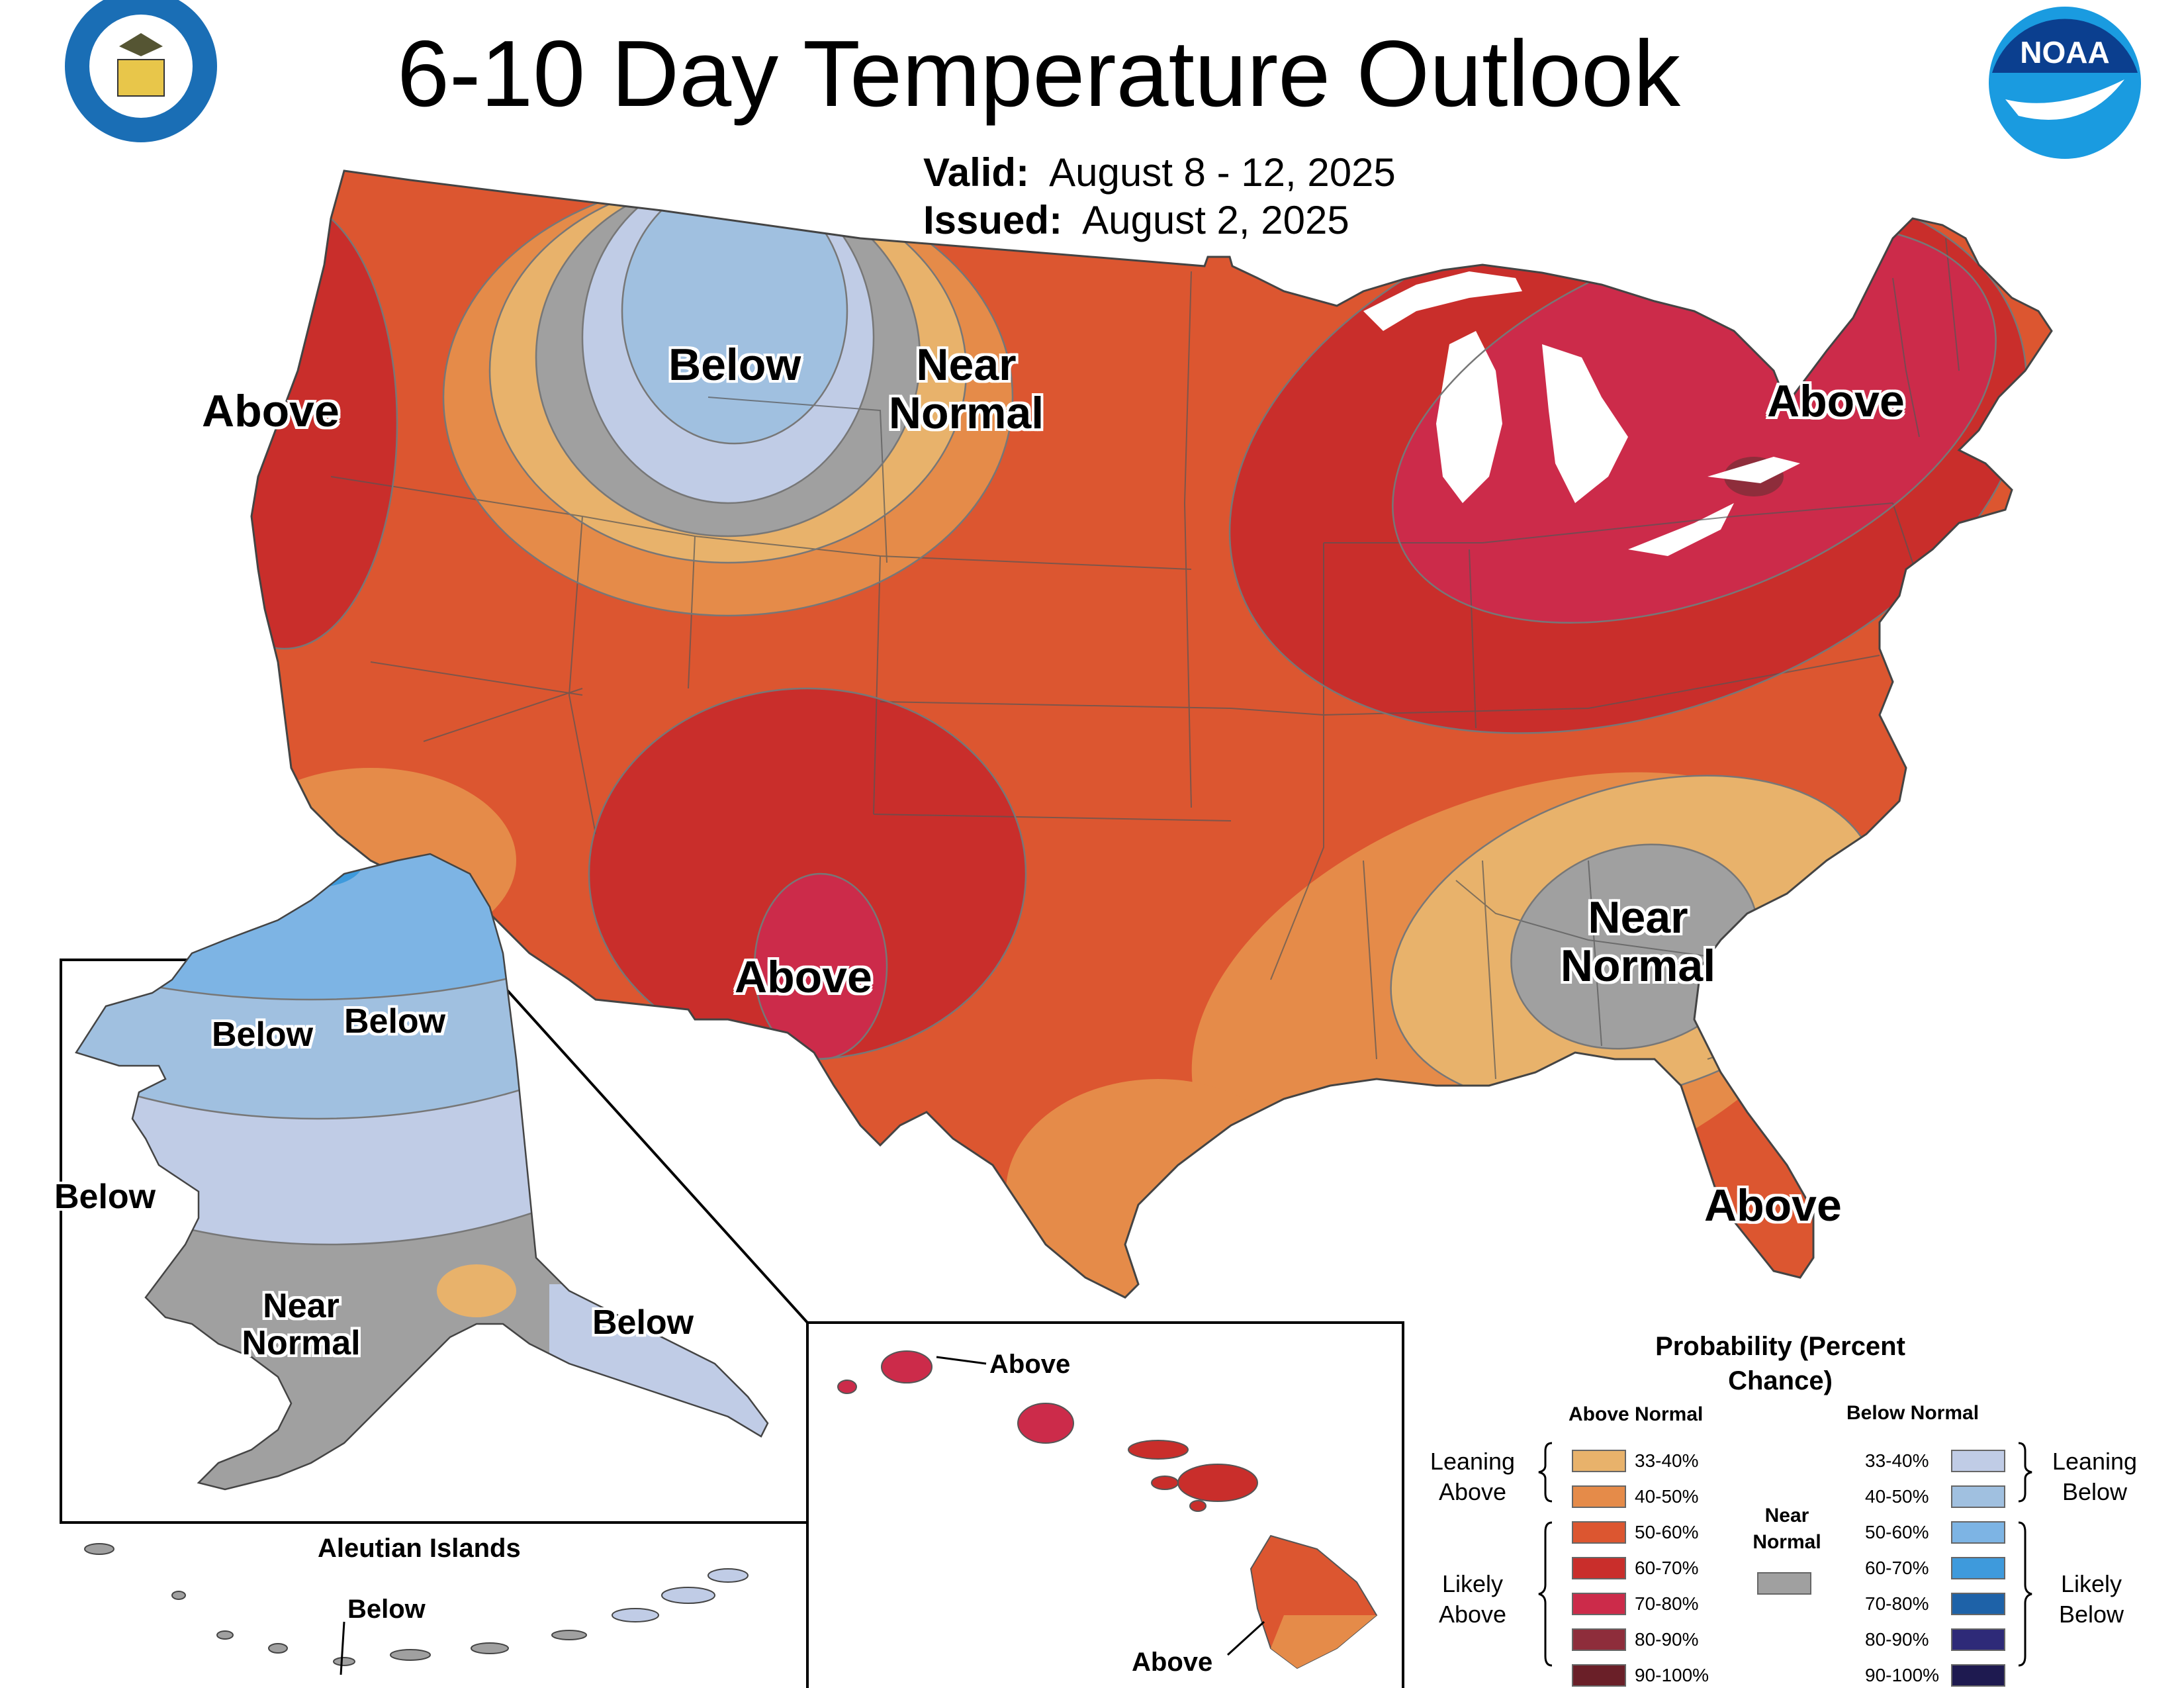 This screenshot has width=2184, height=1688. I want to click on noaa-logo-icon: NOAA, so click(2065, 83).